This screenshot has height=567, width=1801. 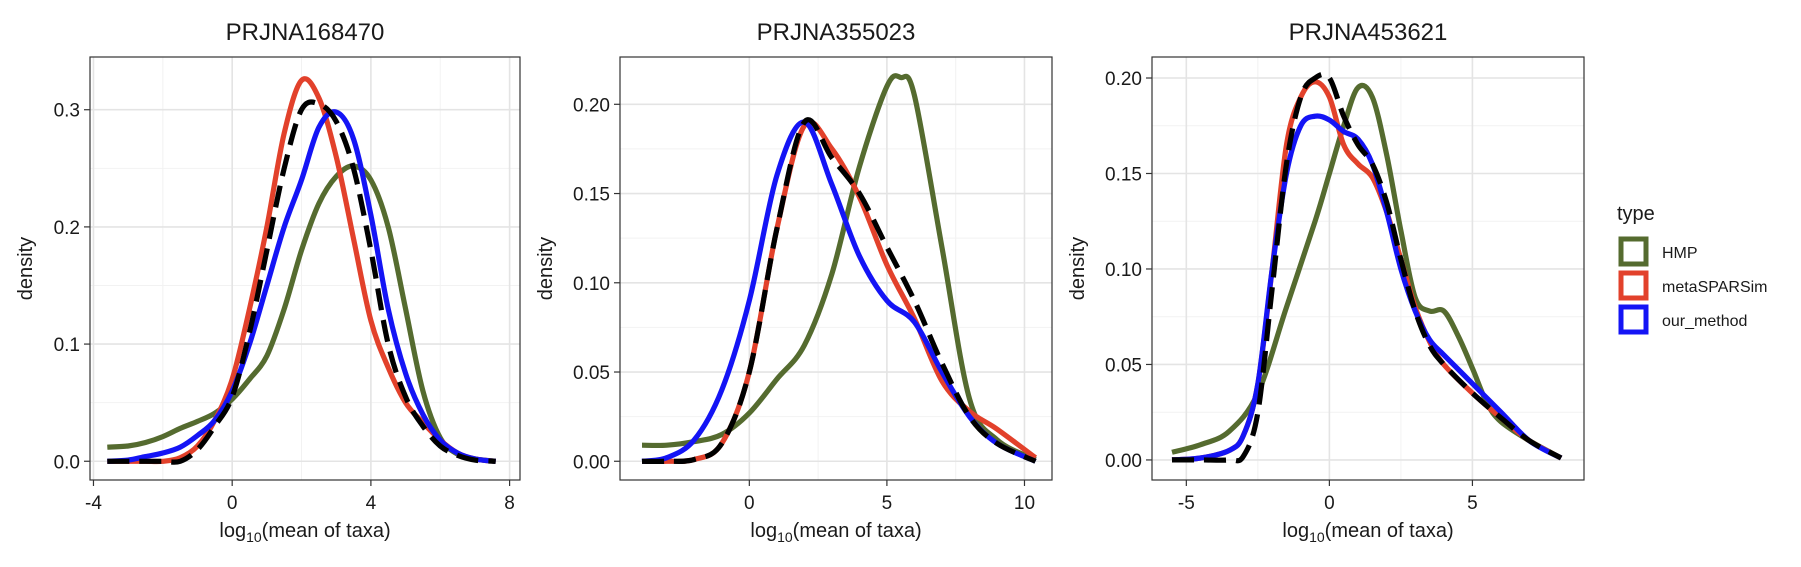 What do you see at coordinates (1186, 503) in the screenshot?
I see `x-tick-label: -5` at bounding box center [1186, 503].